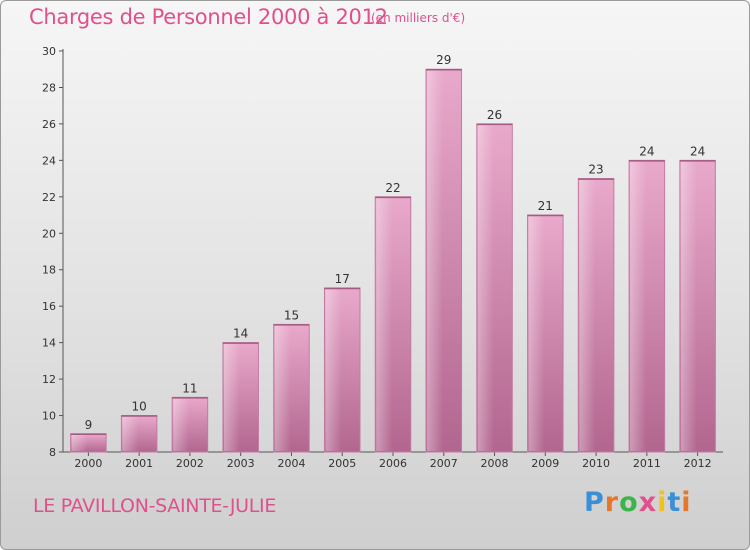 The image size is (750, 550). Describe the element at coordinates (49, 270) in the screenshot. I see `y-tick-label: 18` at that location.